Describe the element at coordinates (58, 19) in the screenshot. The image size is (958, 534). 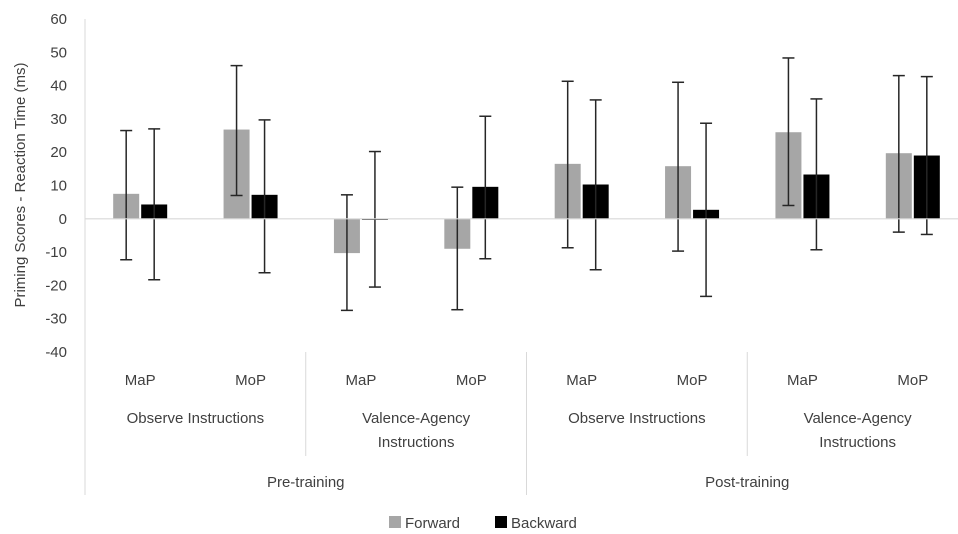
I see `y-tick-label: 60` at that location.